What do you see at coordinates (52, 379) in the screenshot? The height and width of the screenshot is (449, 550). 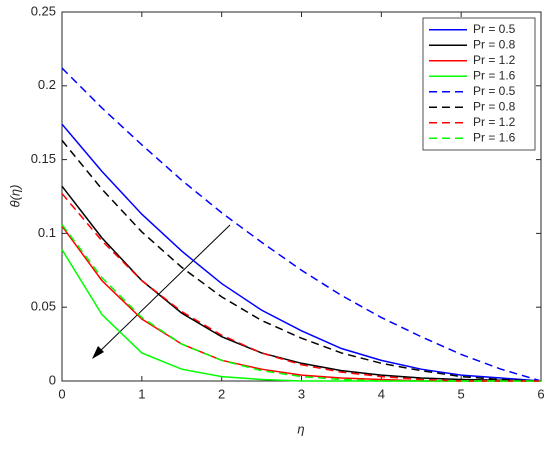 I see `y-tick-label: 0` at bounding box center [52, 379].